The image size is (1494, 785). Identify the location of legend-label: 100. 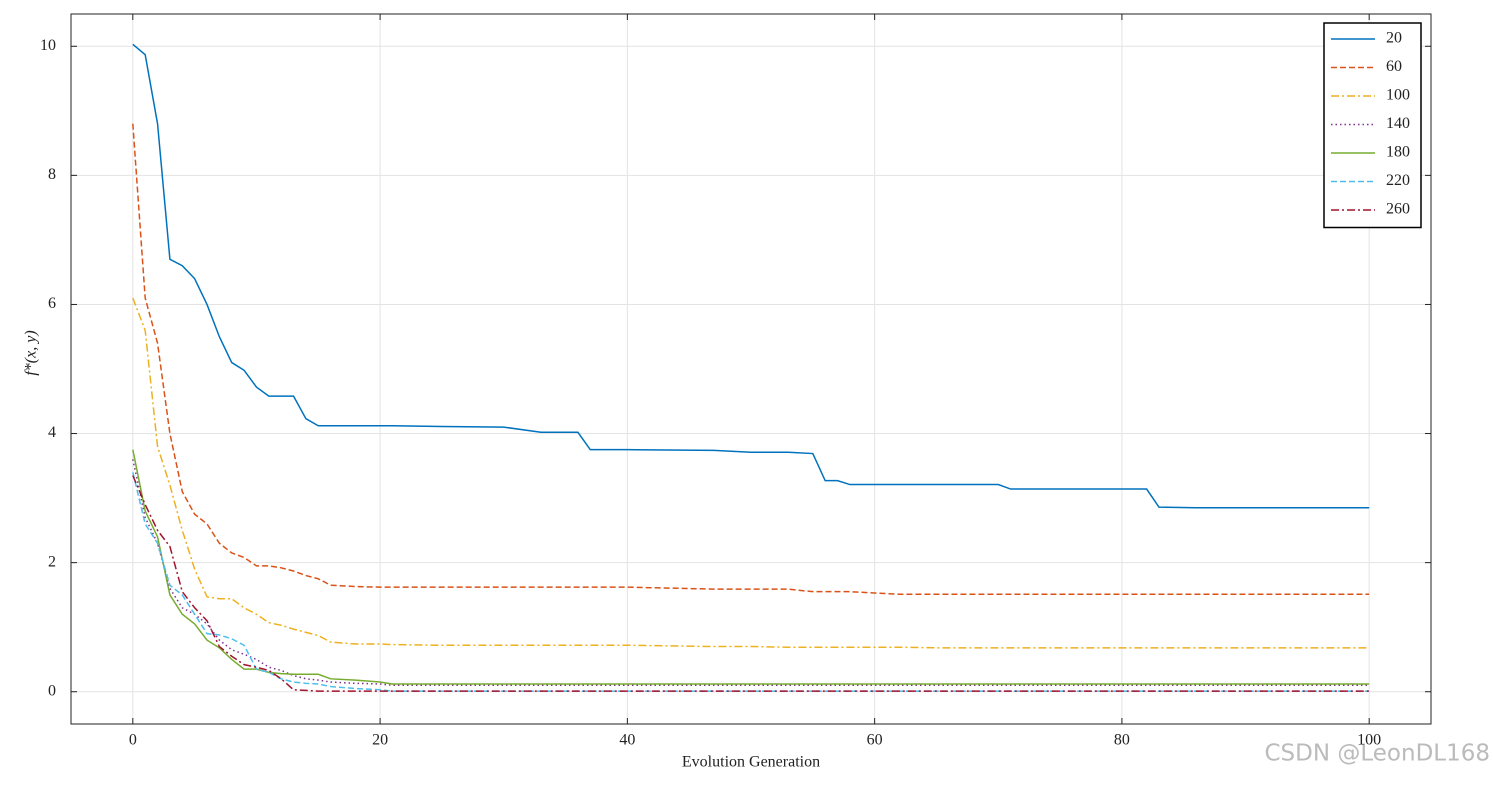
(1398, 95).